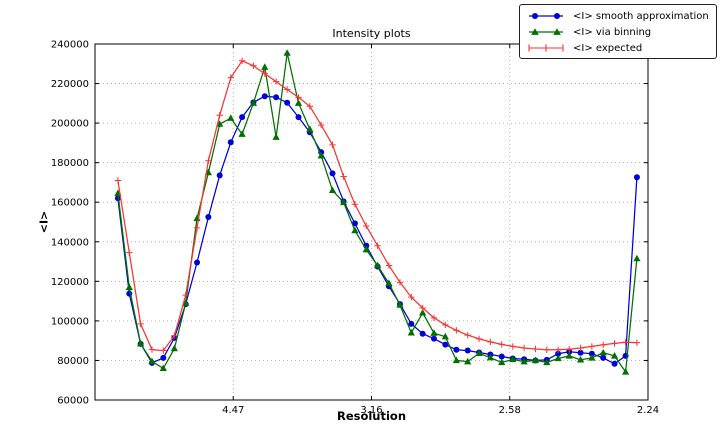  I want to click on y-tick-label: 140000, so click(70, 242).